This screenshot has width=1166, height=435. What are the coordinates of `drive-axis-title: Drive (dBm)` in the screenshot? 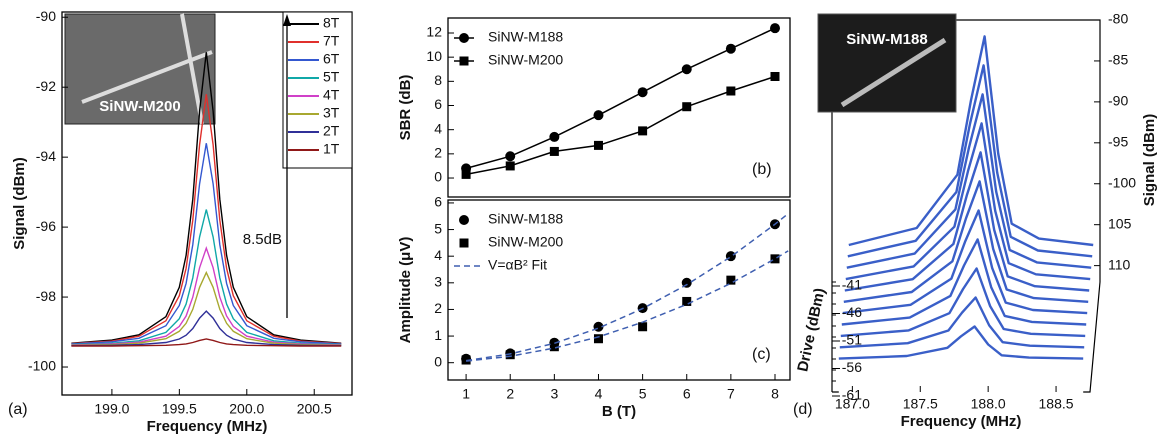 It's located at (811, 330).